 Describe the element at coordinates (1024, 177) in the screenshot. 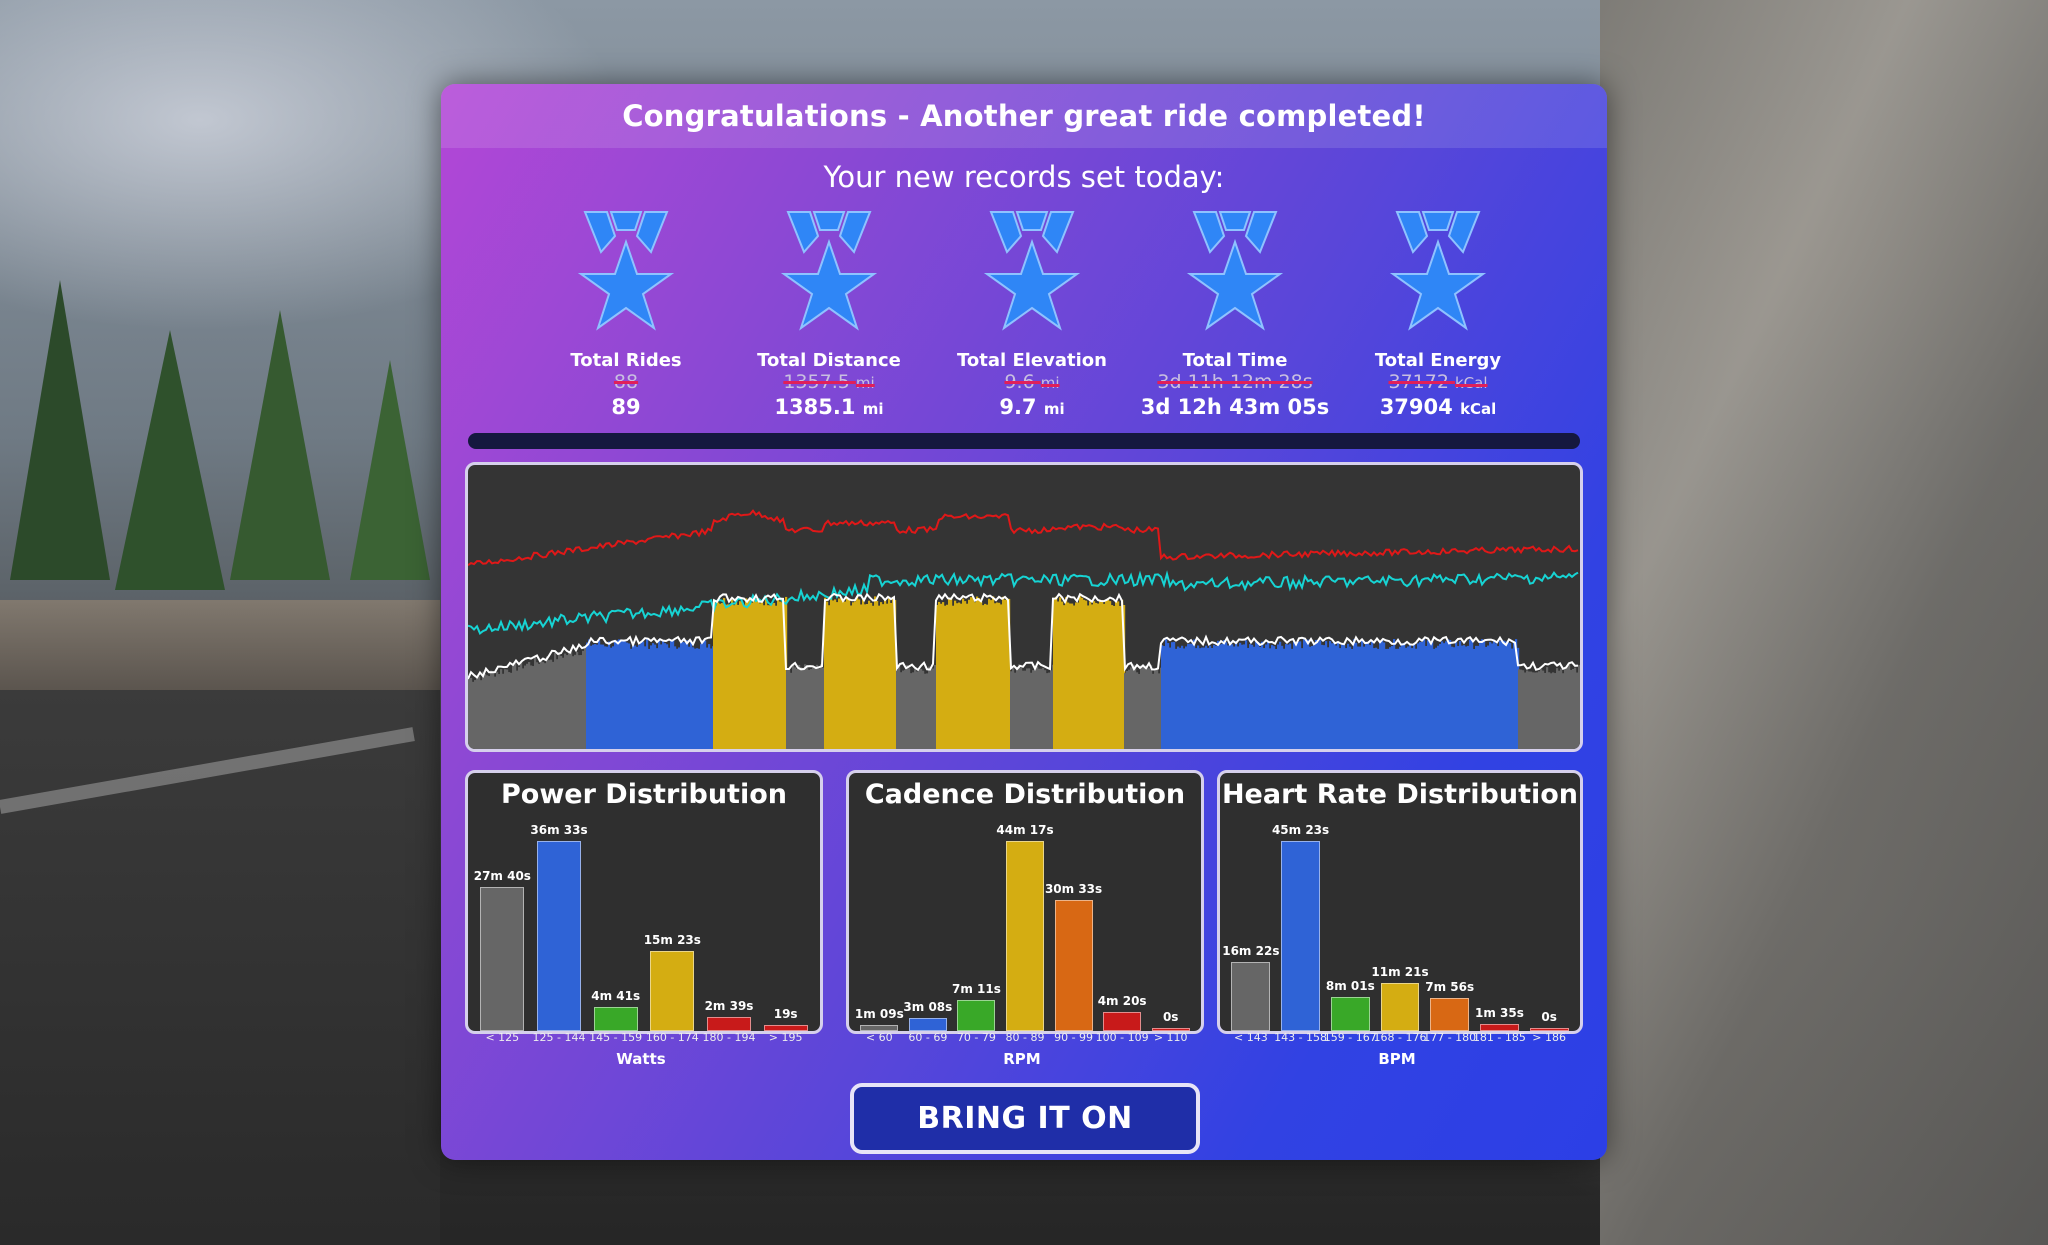

I see `records-subtitle: Your new records set today:` at that location.